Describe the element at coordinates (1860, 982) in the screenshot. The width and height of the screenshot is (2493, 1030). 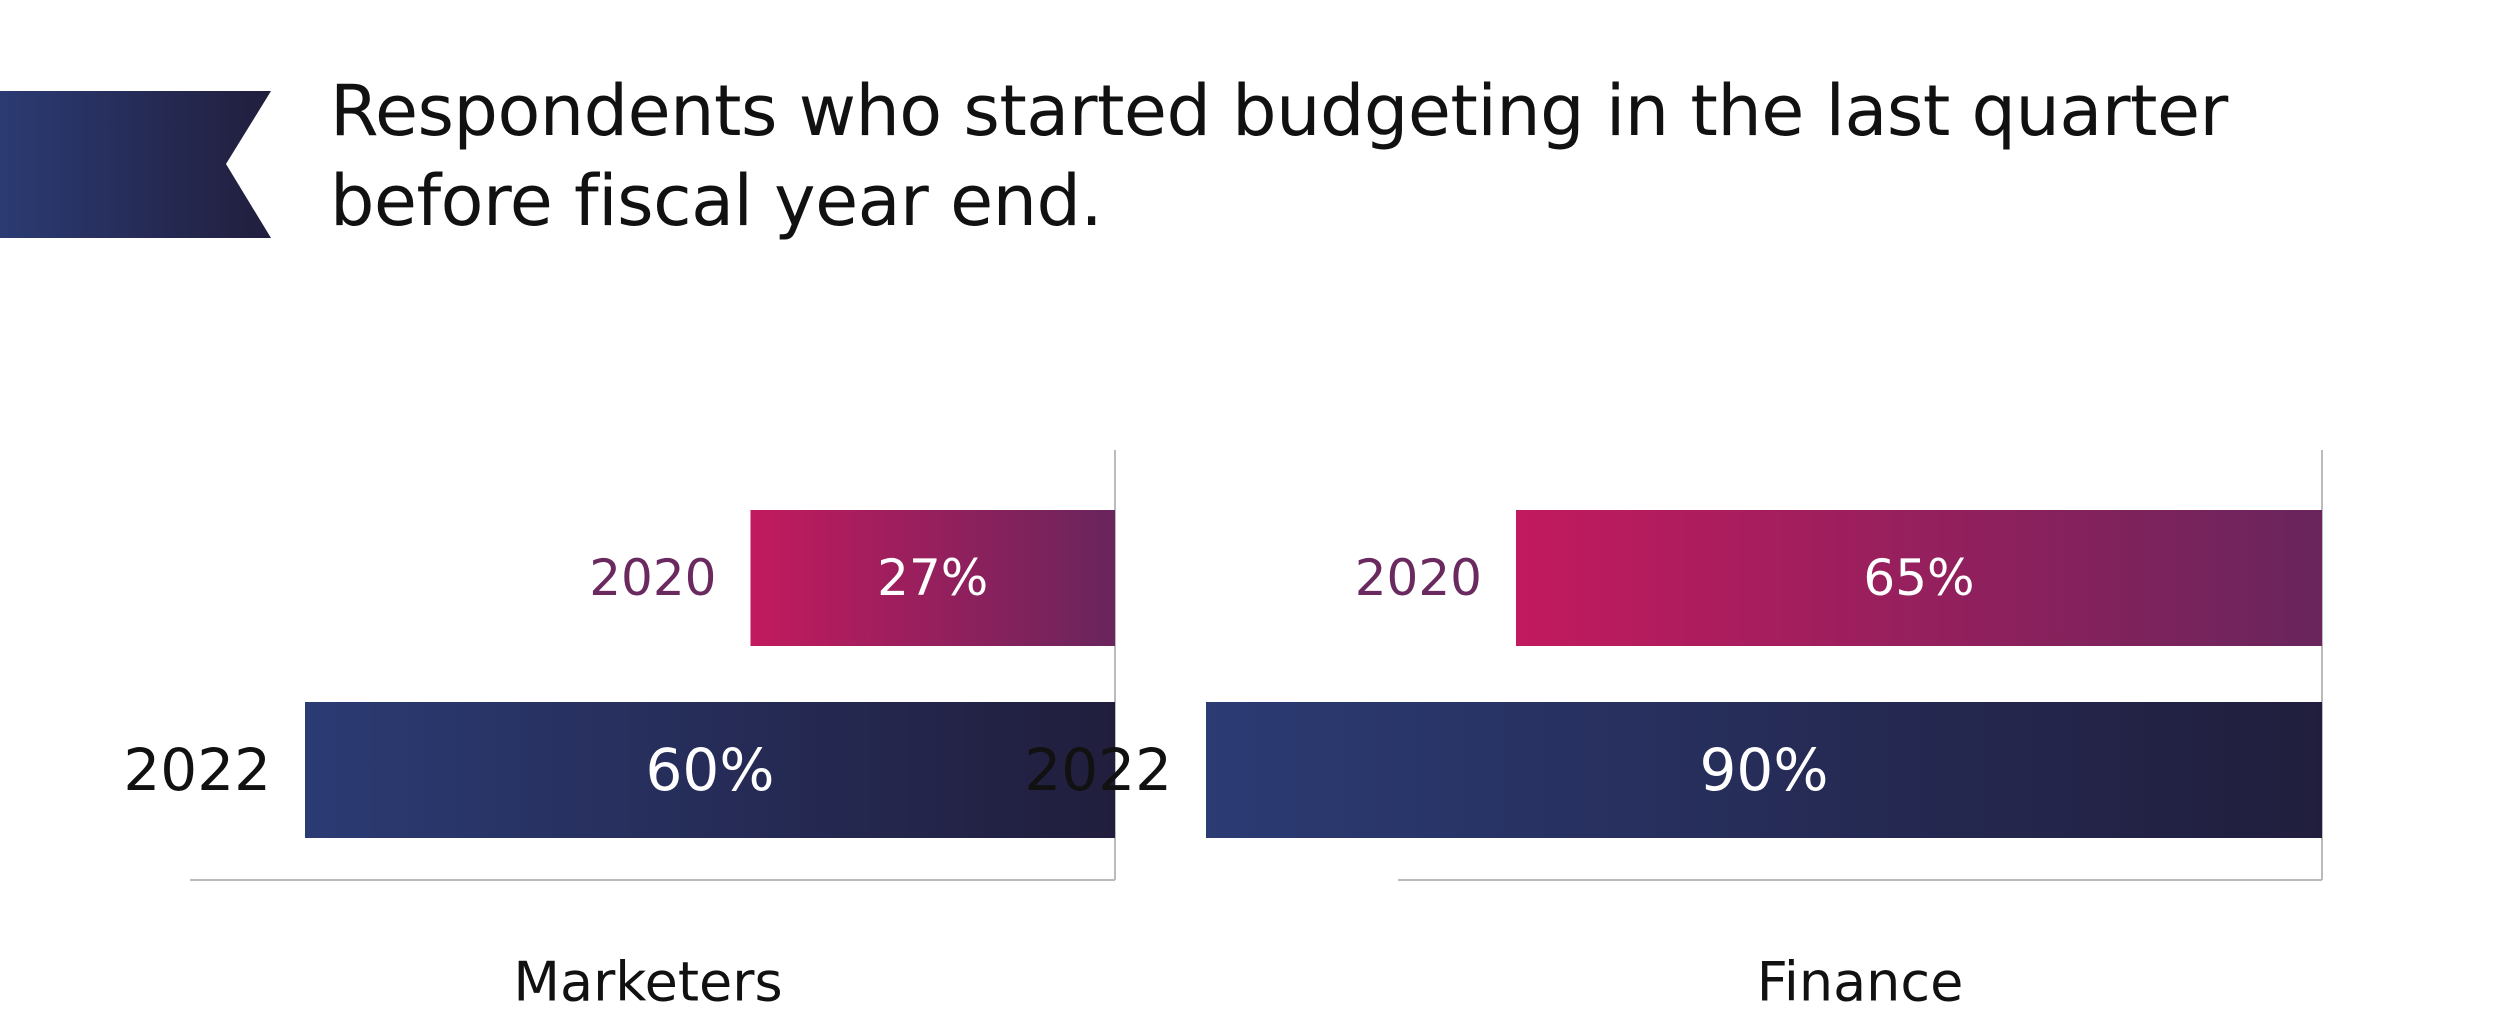
I see `chart-category-label: Finance` at that location.